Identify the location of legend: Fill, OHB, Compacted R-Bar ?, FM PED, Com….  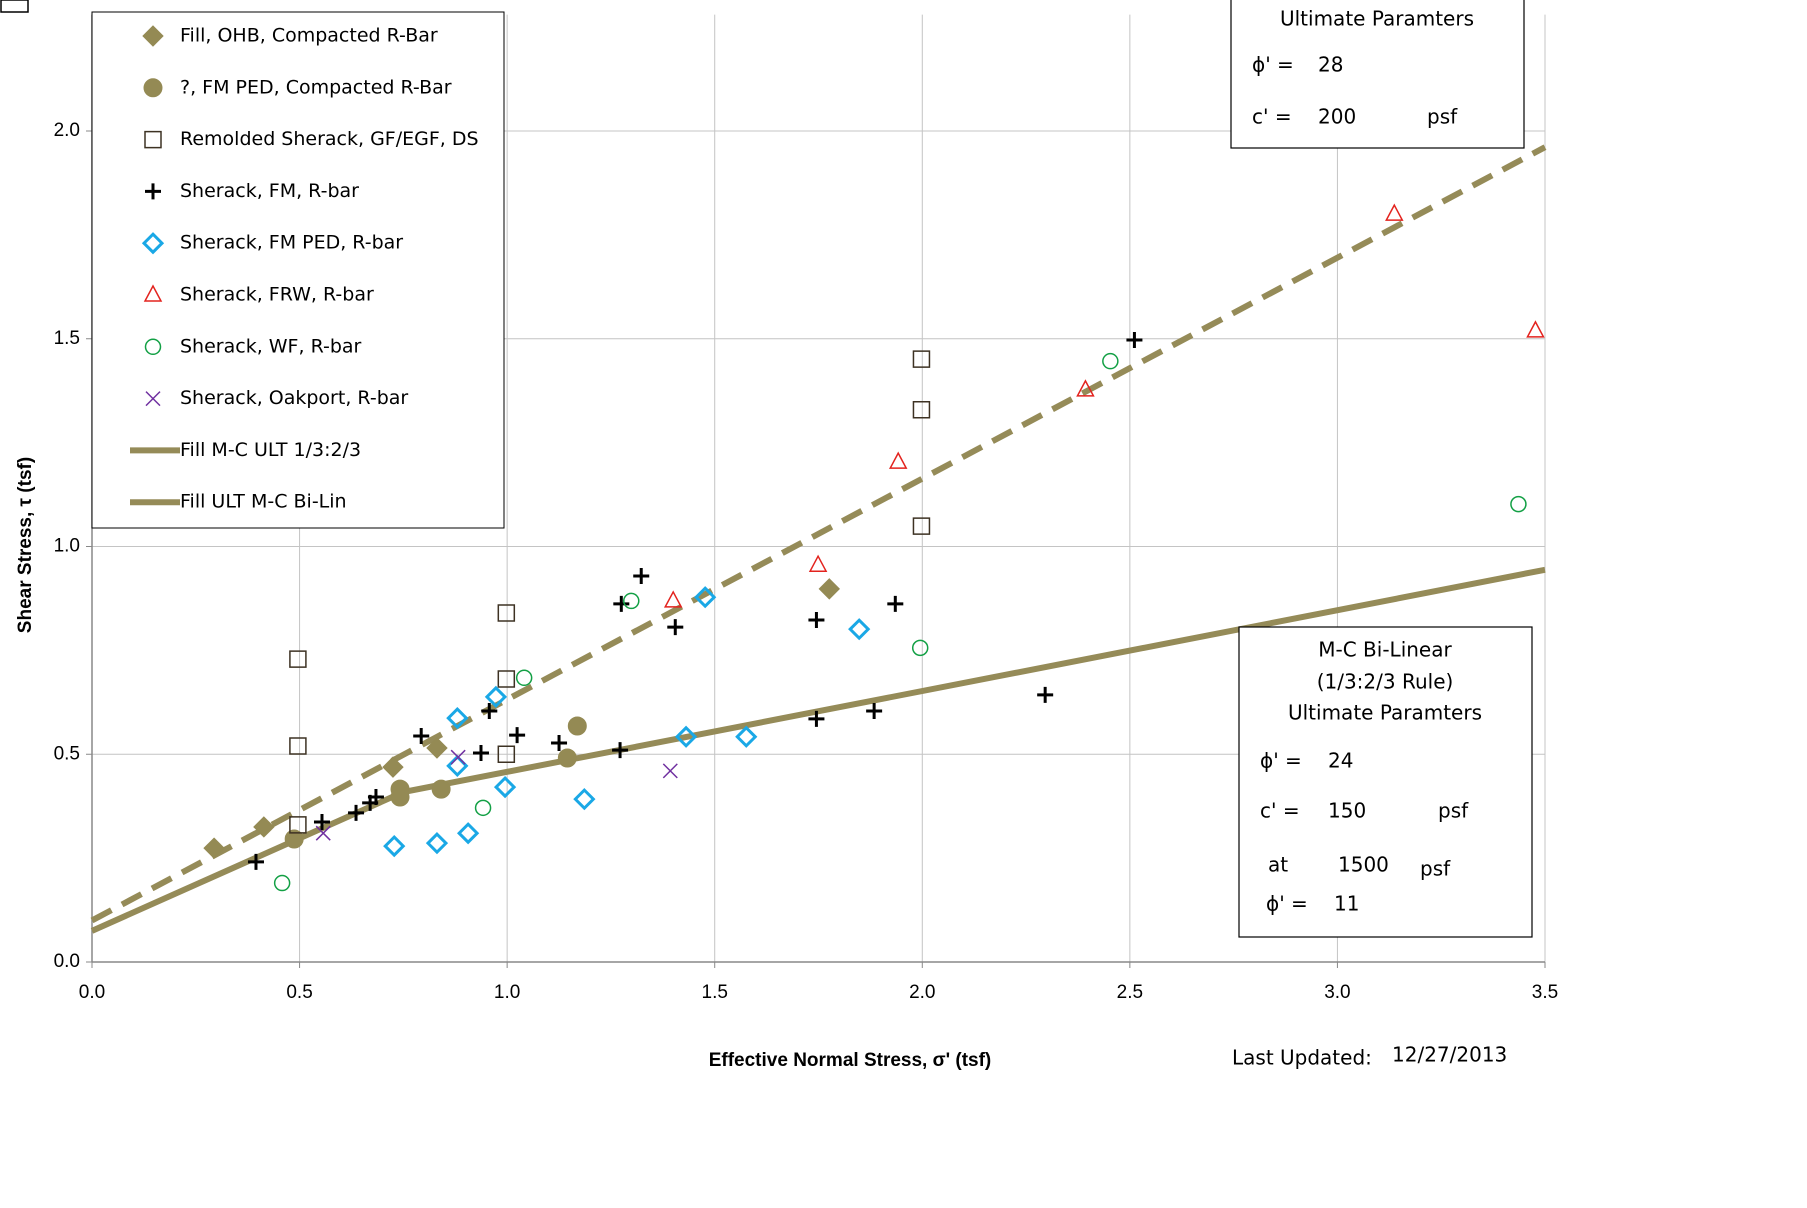
(298, 270).